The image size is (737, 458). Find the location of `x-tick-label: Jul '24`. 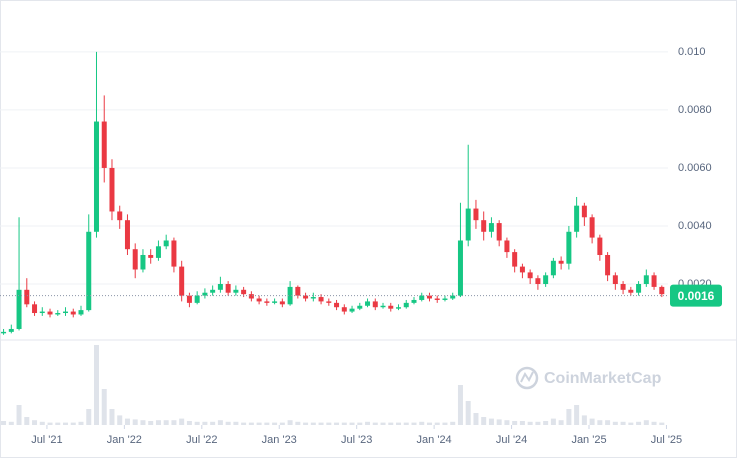

x-tick-label: Jul '24 is located at coordinates (511, 440).